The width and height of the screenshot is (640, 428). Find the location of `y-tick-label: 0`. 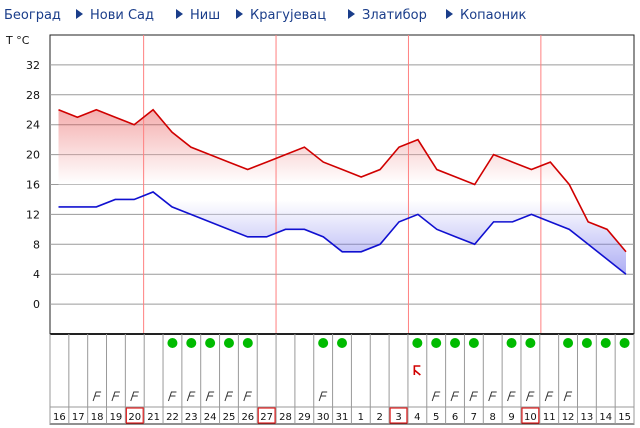

y-tick-label: 0 is located at coordinates (36, 304).